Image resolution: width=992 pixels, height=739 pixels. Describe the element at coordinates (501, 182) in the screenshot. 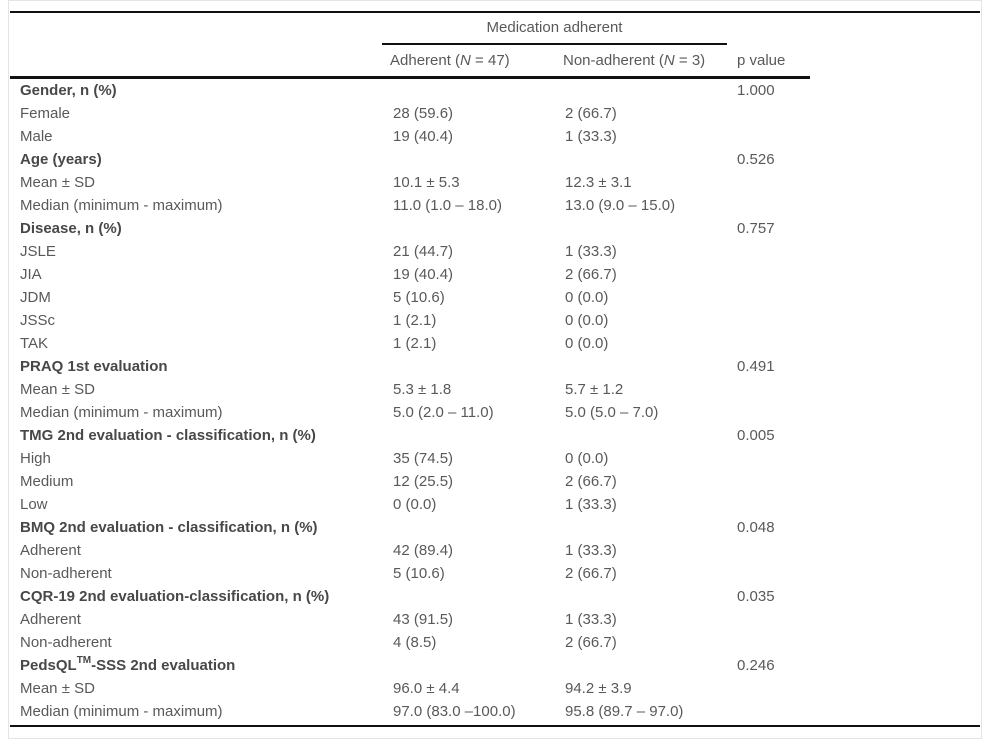

I see `table-row: Mean ± SD 10.1 ± 5.3 12.3 ± 3.1` at that location.